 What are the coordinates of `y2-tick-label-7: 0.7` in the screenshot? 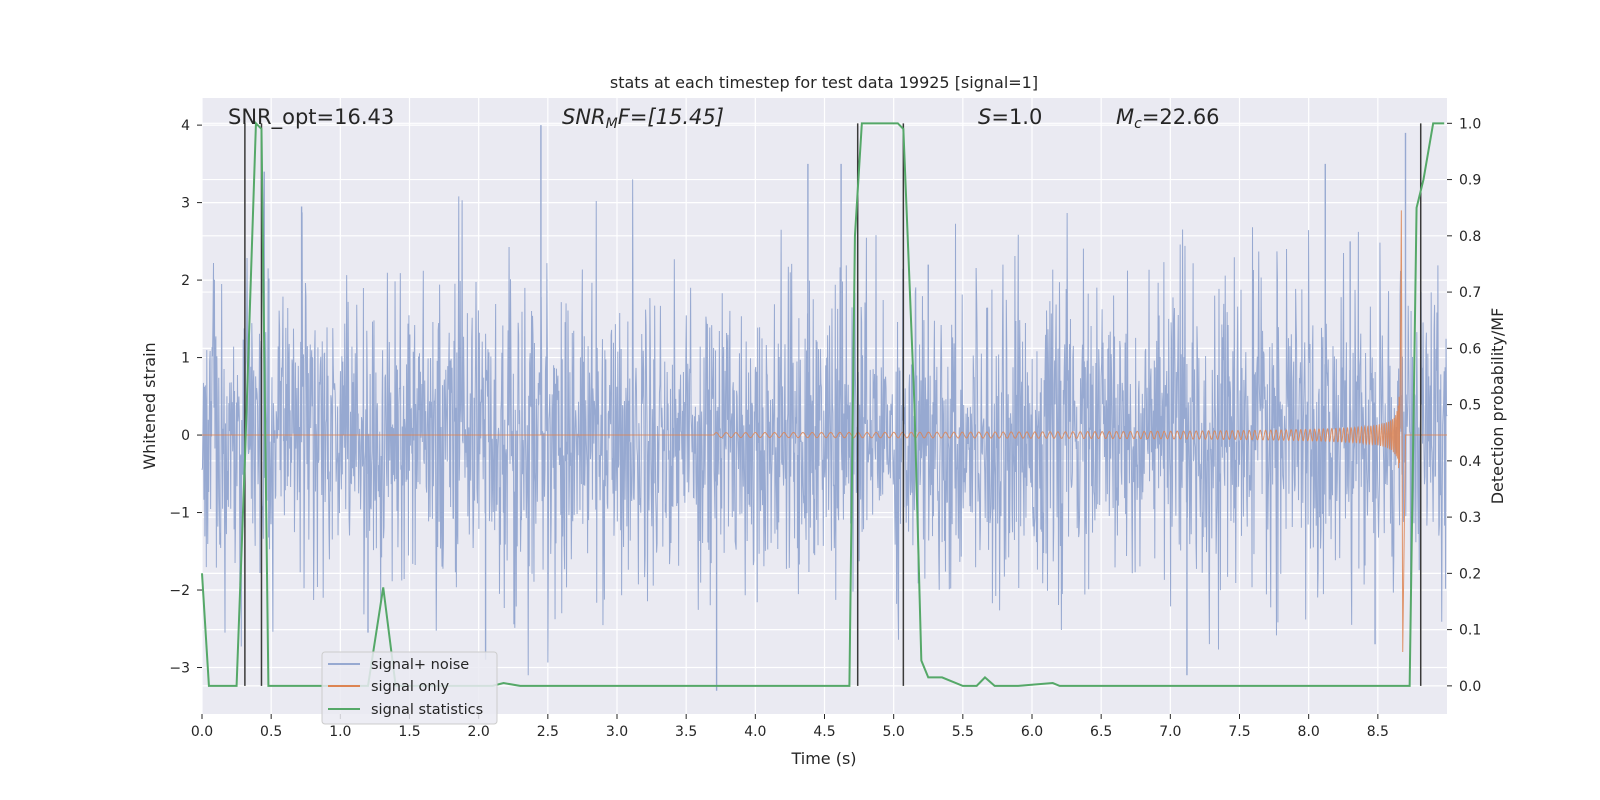 It's located at (1470, 293).